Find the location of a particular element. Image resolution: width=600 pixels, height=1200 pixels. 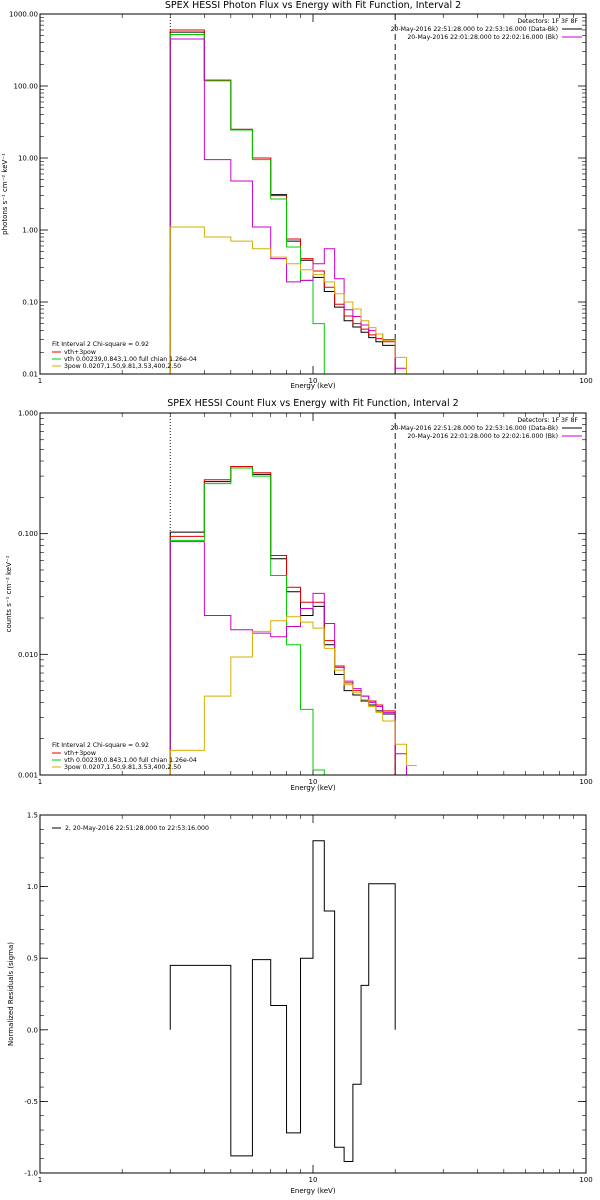

photon-flux-ylabel: photons s⁻¹ cm⁻² keV⁻¹ is located at coordinates (5, 194).